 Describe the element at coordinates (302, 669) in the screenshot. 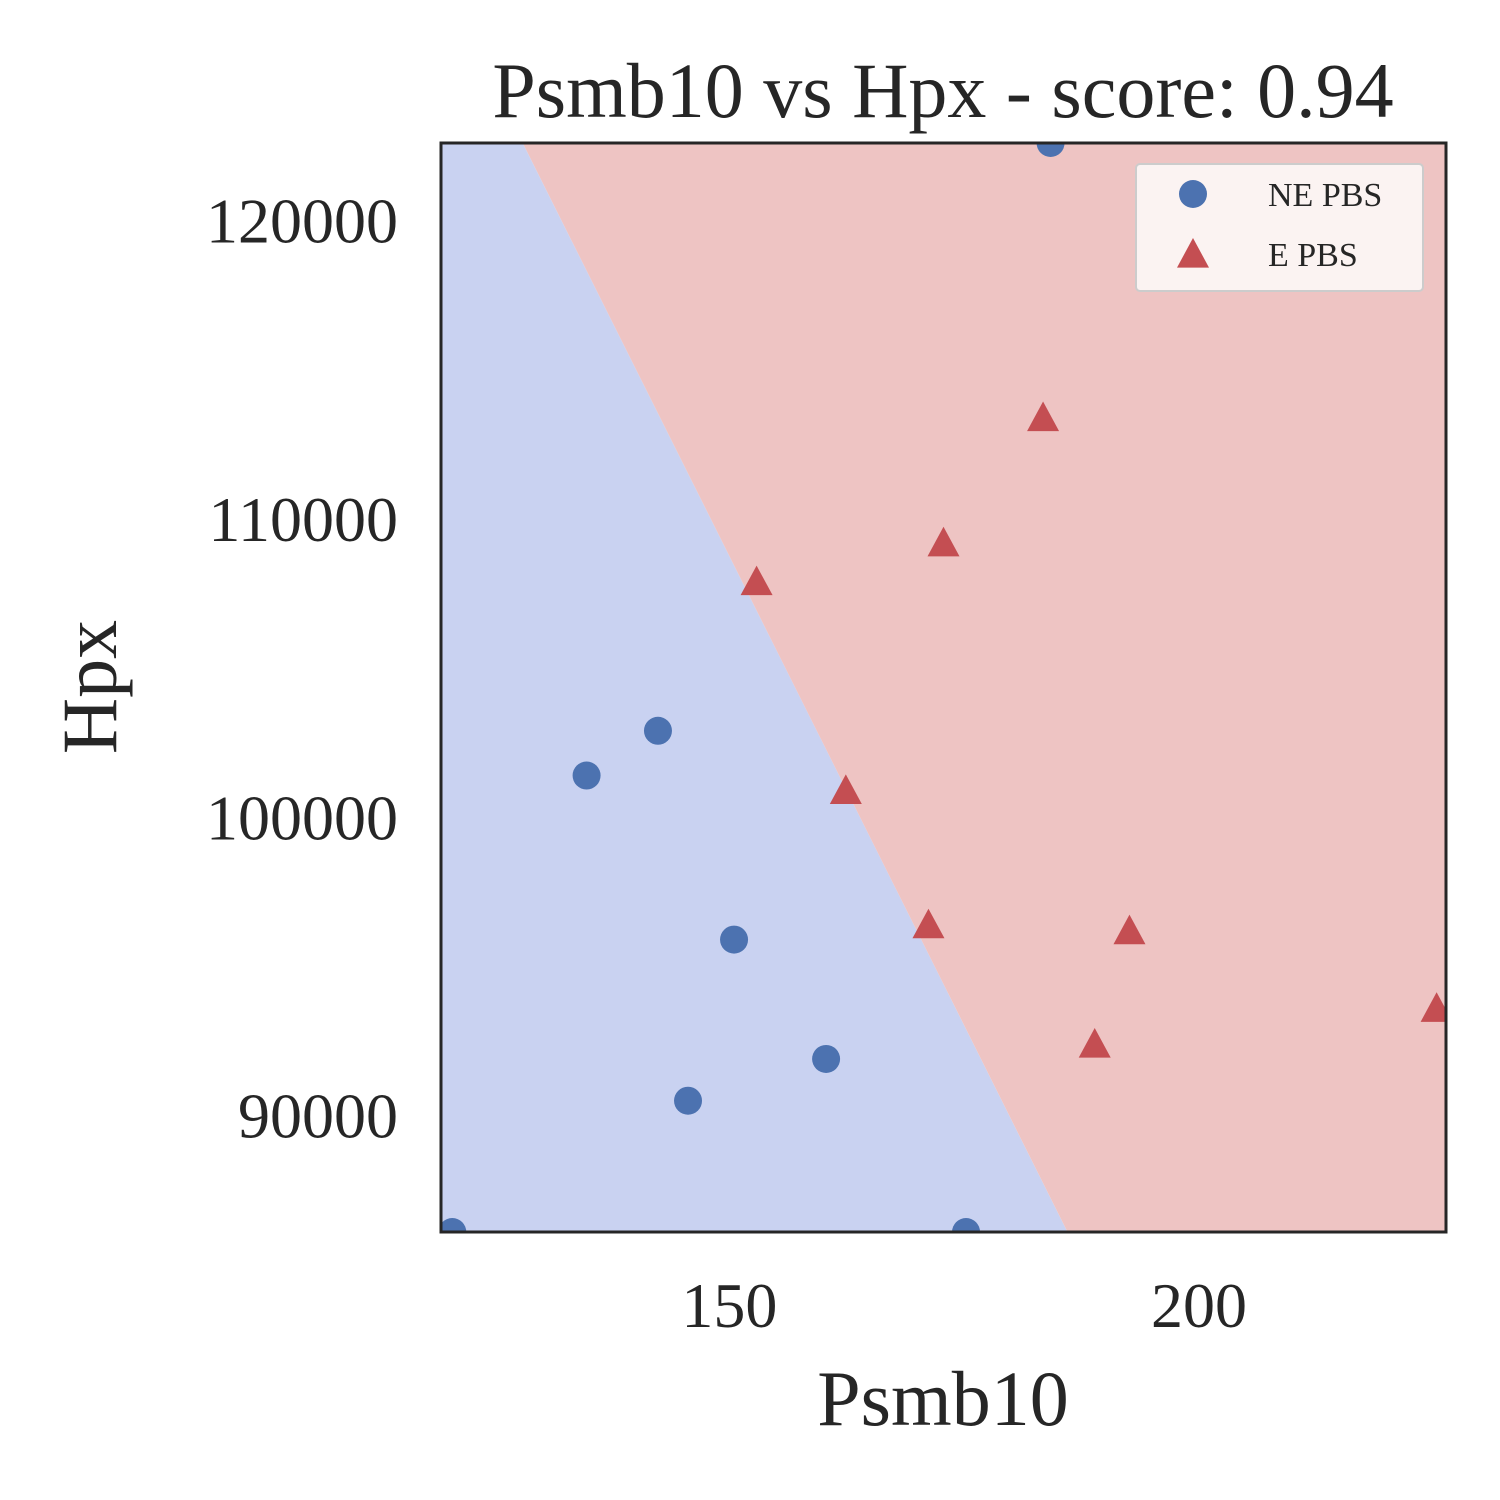

I see `y-axis-ticks: 90000 100000 110000 120000` at that location.